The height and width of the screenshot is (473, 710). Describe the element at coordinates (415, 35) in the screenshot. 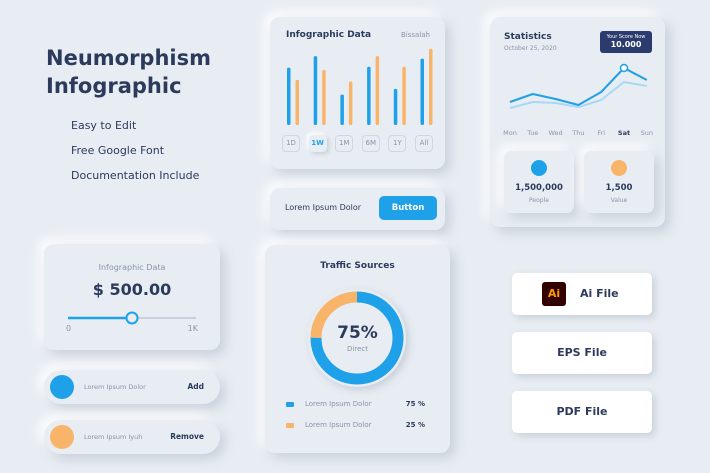

I see `card-subtitle: Bissalah` at that location.